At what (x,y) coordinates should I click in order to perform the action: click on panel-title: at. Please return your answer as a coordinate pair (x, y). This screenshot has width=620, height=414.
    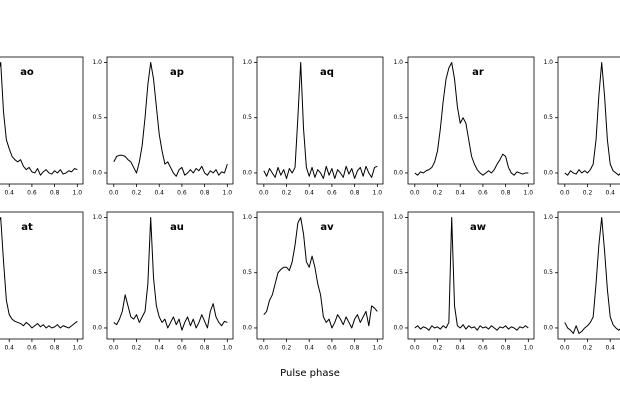
    Looking at the image, I should click on (27, 227).